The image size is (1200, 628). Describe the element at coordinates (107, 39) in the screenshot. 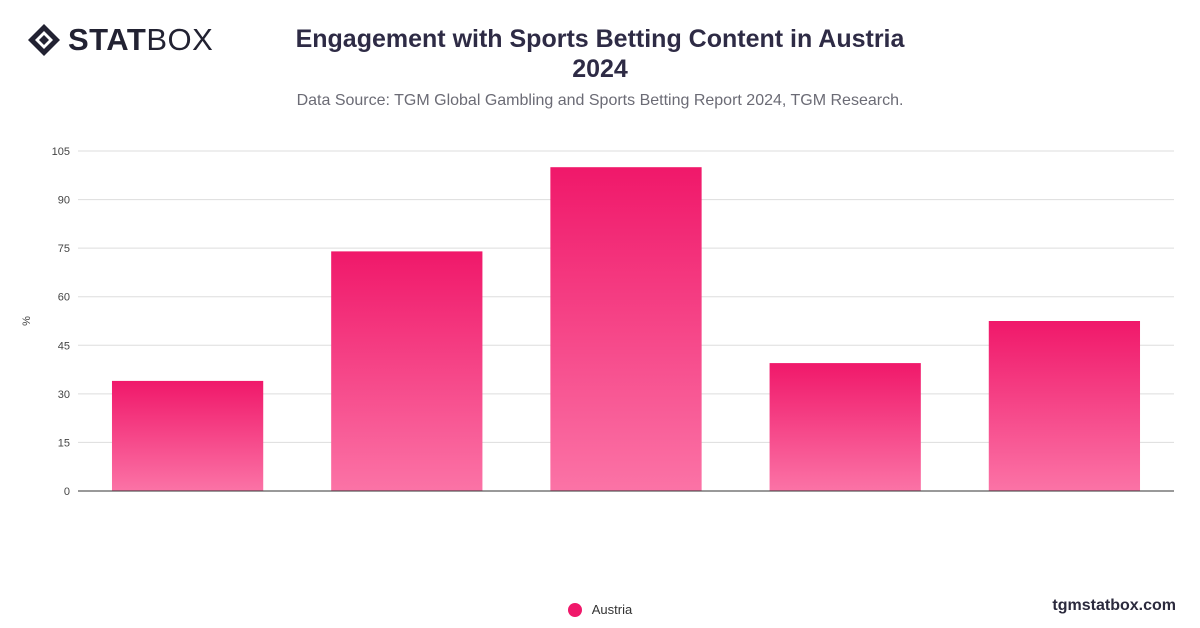

I see `logo-text-stat: STAT` at that location.